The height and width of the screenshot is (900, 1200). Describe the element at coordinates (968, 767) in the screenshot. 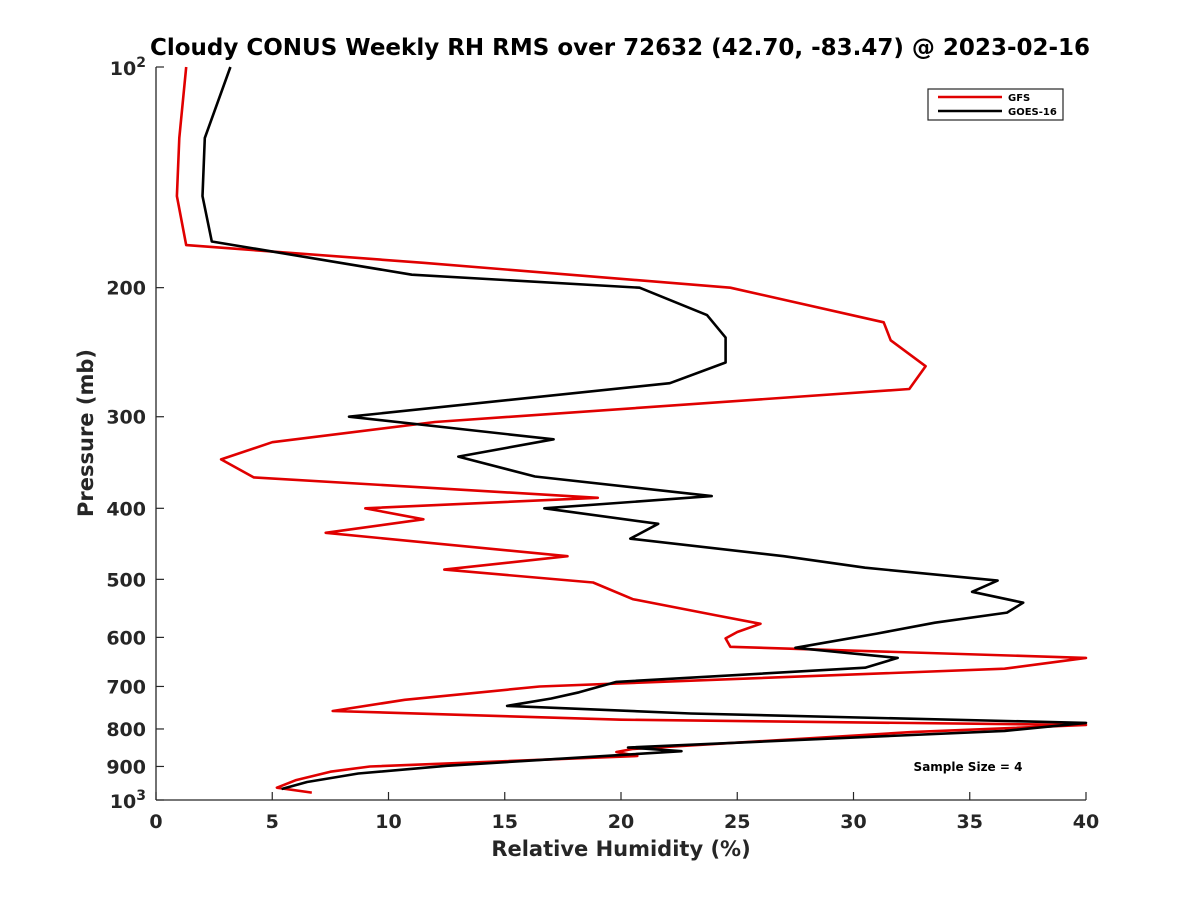

I see `sample-size-annotation: Sample Size = 4` at that location.